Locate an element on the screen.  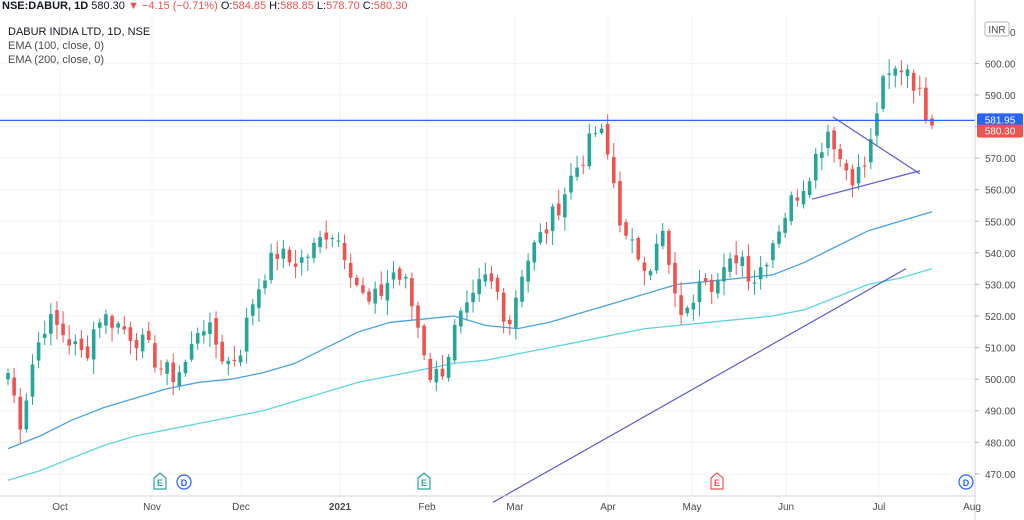
price-label: 581.95 is located at coordinates (1000, 120).